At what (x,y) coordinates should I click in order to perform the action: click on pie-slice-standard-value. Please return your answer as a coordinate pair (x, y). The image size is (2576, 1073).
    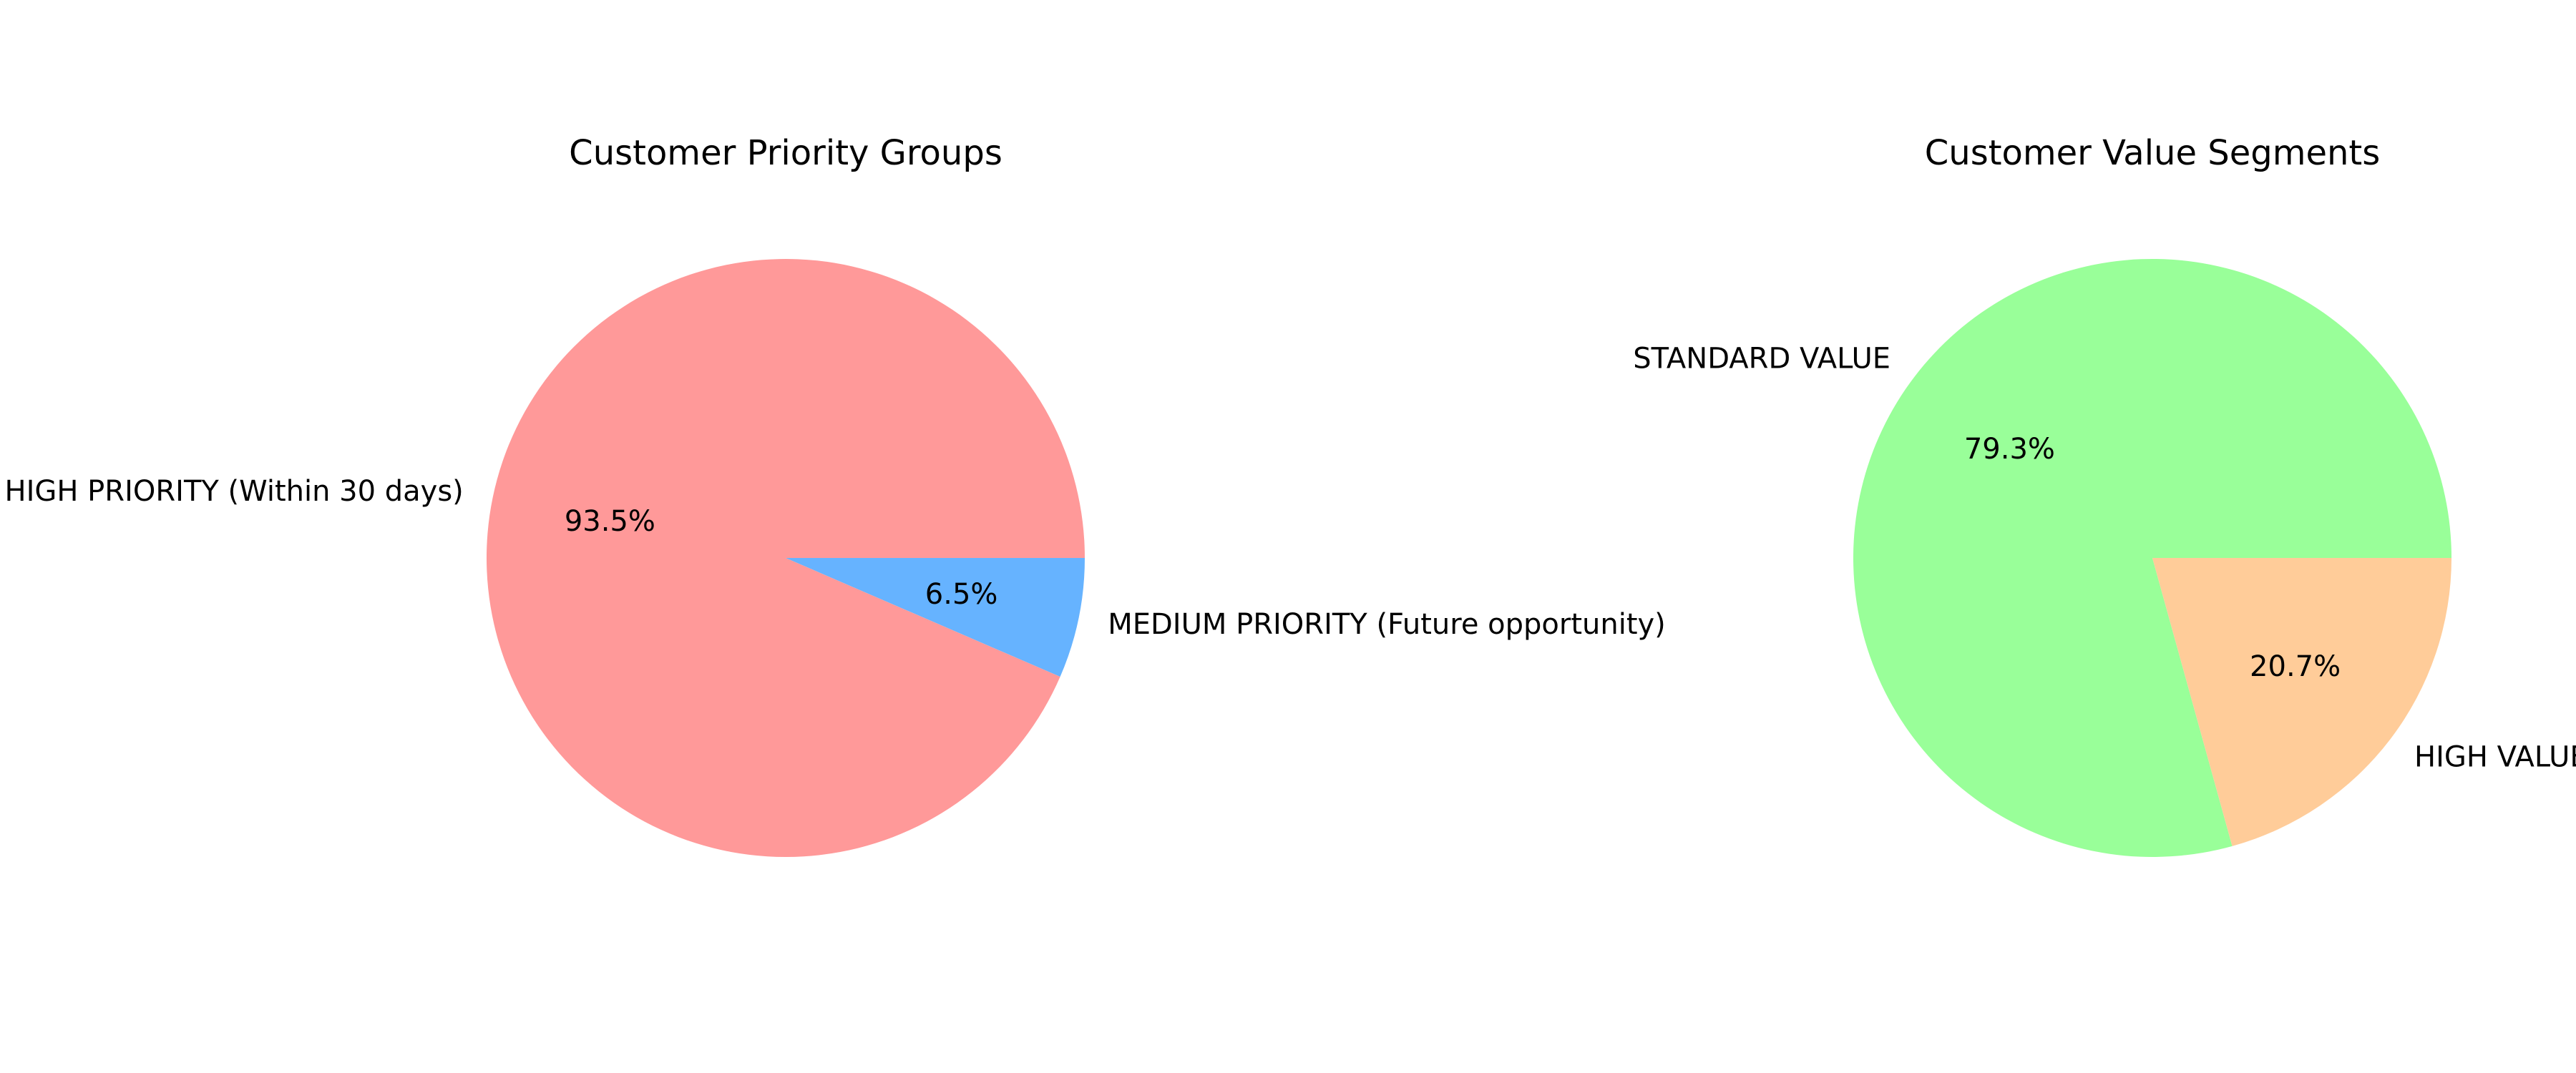
    Looking at the image, I should click on (2152, 558).